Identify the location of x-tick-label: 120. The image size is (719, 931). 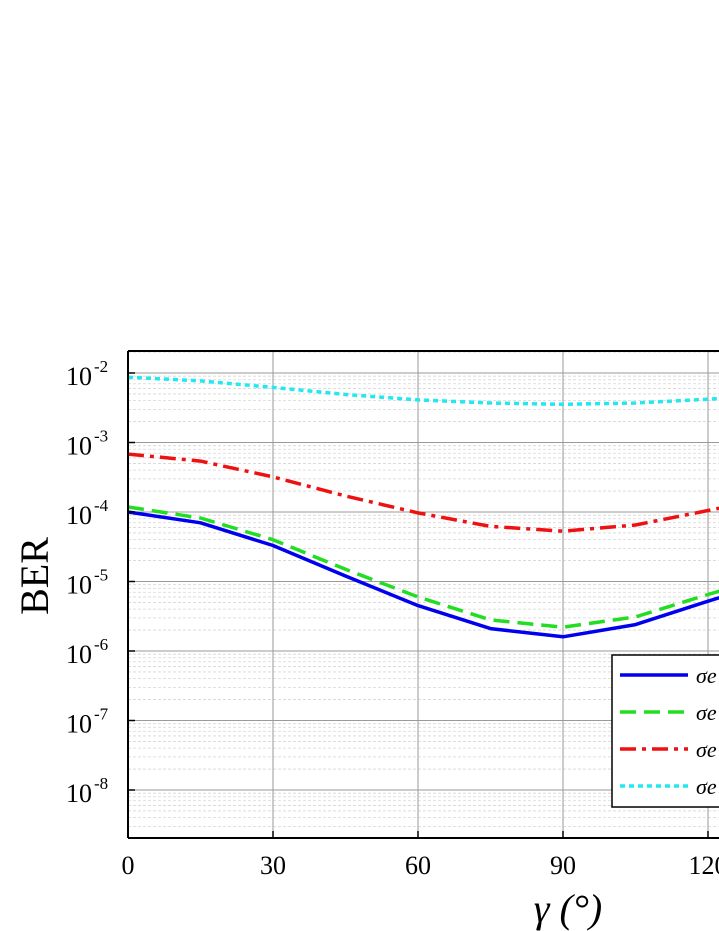
(704, 865).